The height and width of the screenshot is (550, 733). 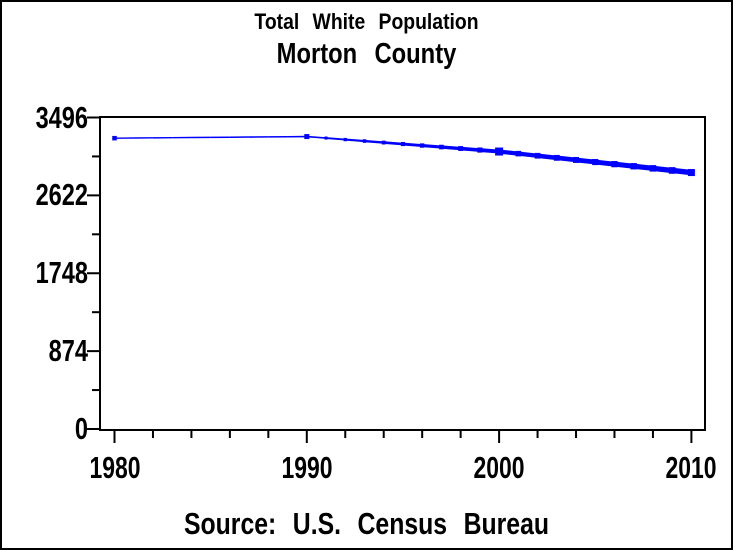 What do you see at coordinates (366, 21) in the screenshot?
I see `chart-title: Total White Population` at bounding box center [366, 21].